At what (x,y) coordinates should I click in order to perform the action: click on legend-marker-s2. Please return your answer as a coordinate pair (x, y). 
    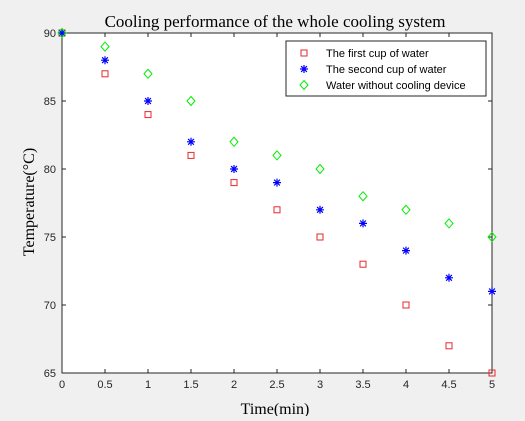
    Looking at the image, I should click on (304, 69).